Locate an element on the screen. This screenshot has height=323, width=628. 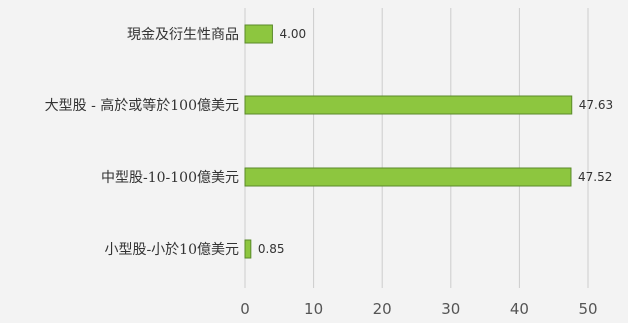
data-label: 47.52 is located at coordinates (595, 177).